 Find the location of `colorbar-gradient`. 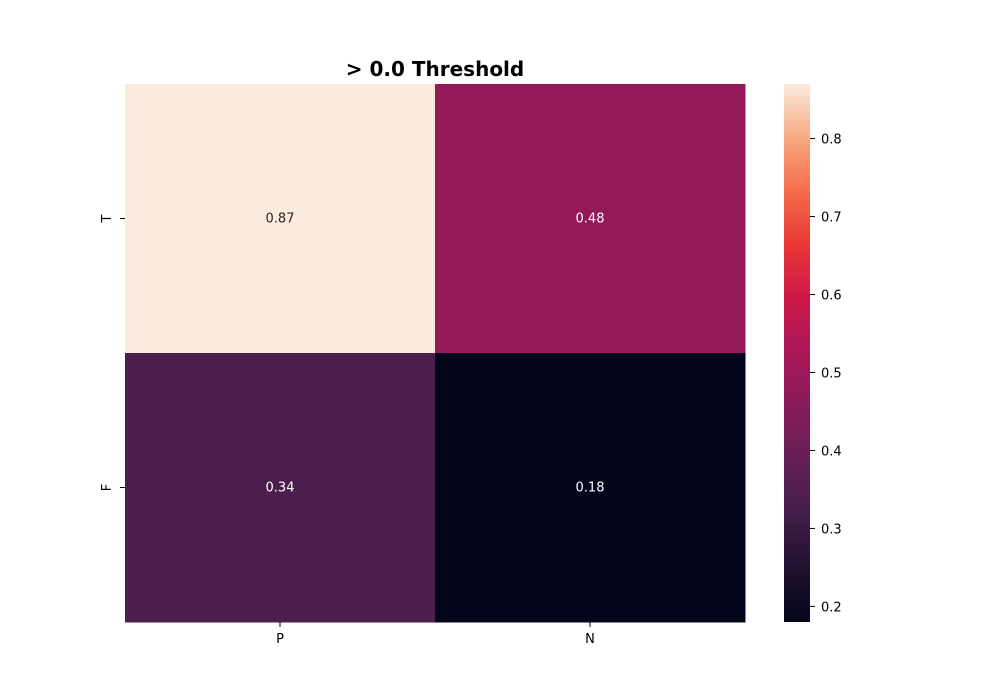

colorbar-gradient is located at coordinates (797, 353).